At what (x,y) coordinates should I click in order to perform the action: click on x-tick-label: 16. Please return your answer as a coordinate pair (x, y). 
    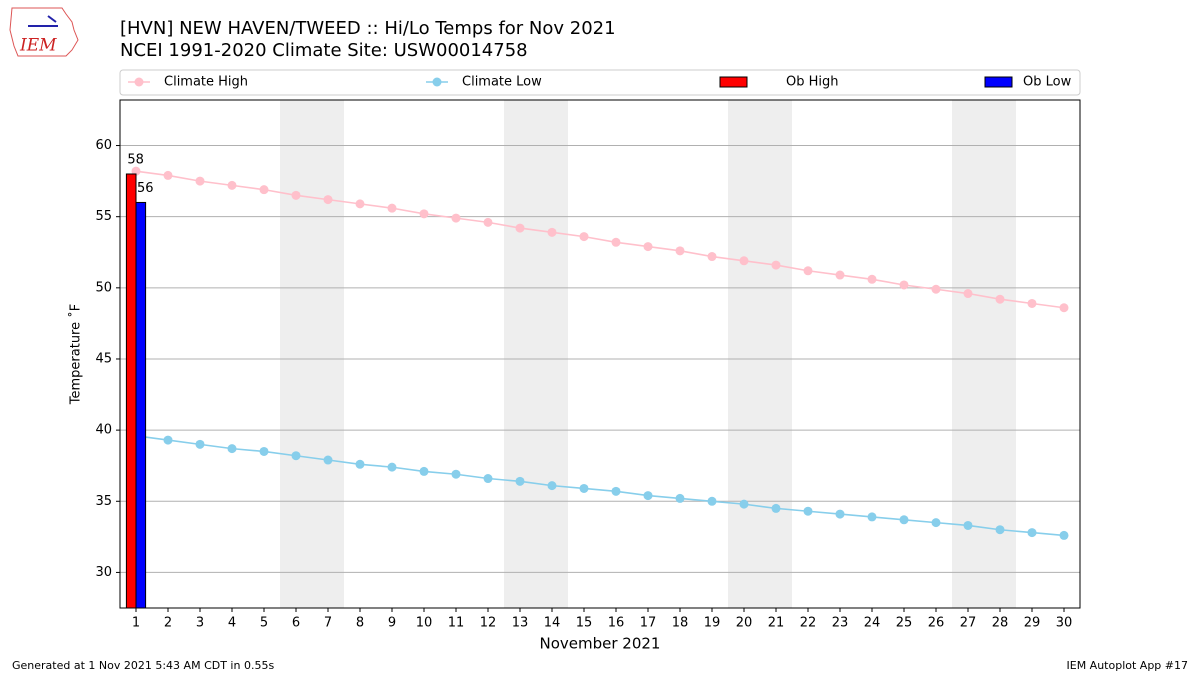
    Looking at the image, I should click on (616, 623).